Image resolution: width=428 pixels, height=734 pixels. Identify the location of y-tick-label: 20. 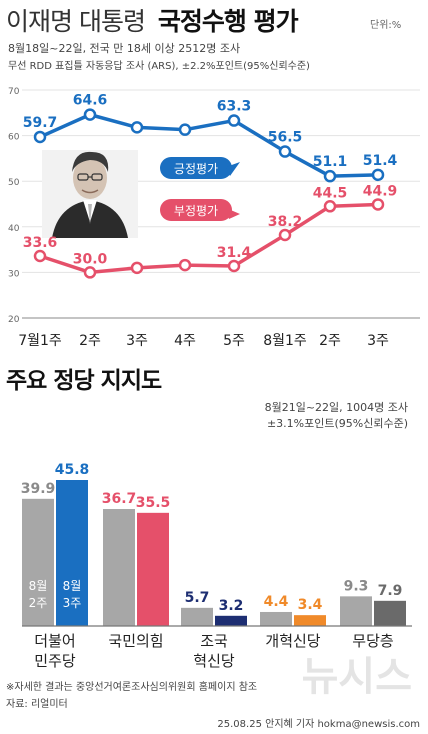
(14, 320).